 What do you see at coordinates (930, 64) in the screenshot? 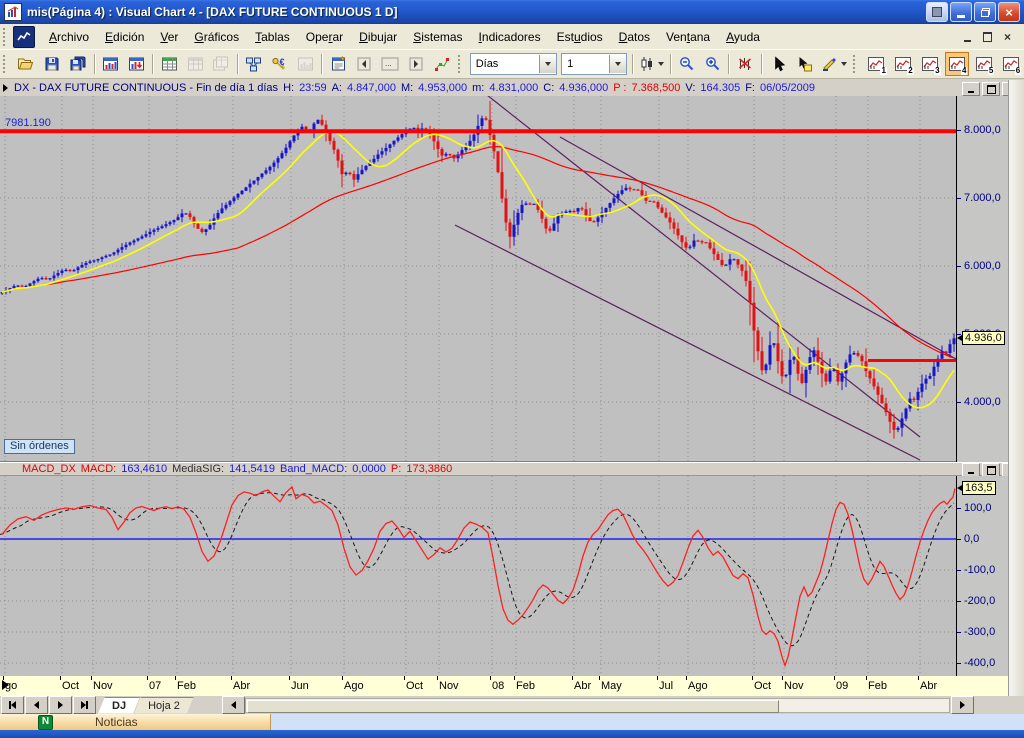
I see `page-button-3: 3` at bounding box center [930, 64].